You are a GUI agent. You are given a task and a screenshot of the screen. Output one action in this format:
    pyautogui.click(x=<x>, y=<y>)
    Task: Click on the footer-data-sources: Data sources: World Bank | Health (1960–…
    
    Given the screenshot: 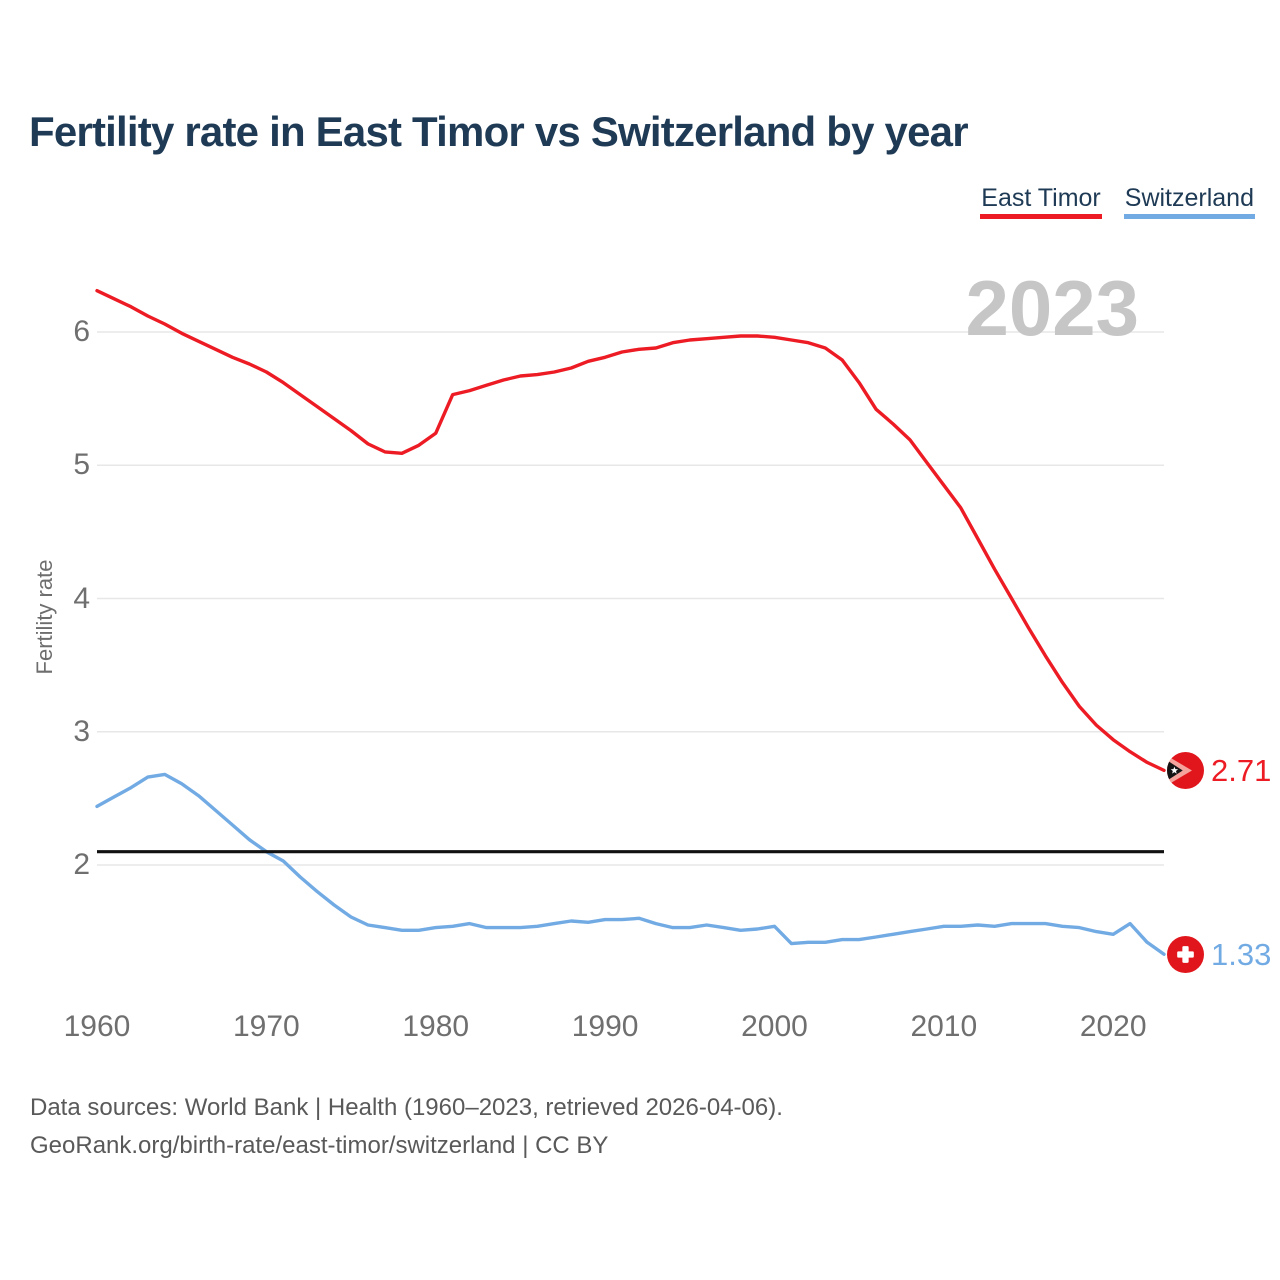 What is the action you would take?
    pyautogui.click(x=406, y=1107)
    